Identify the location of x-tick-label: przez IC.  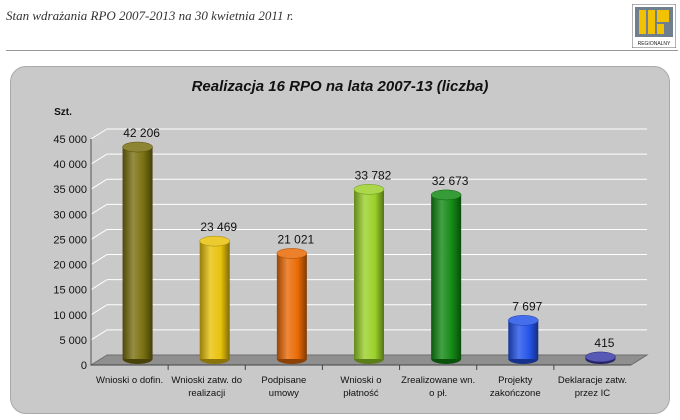
(593, 393).